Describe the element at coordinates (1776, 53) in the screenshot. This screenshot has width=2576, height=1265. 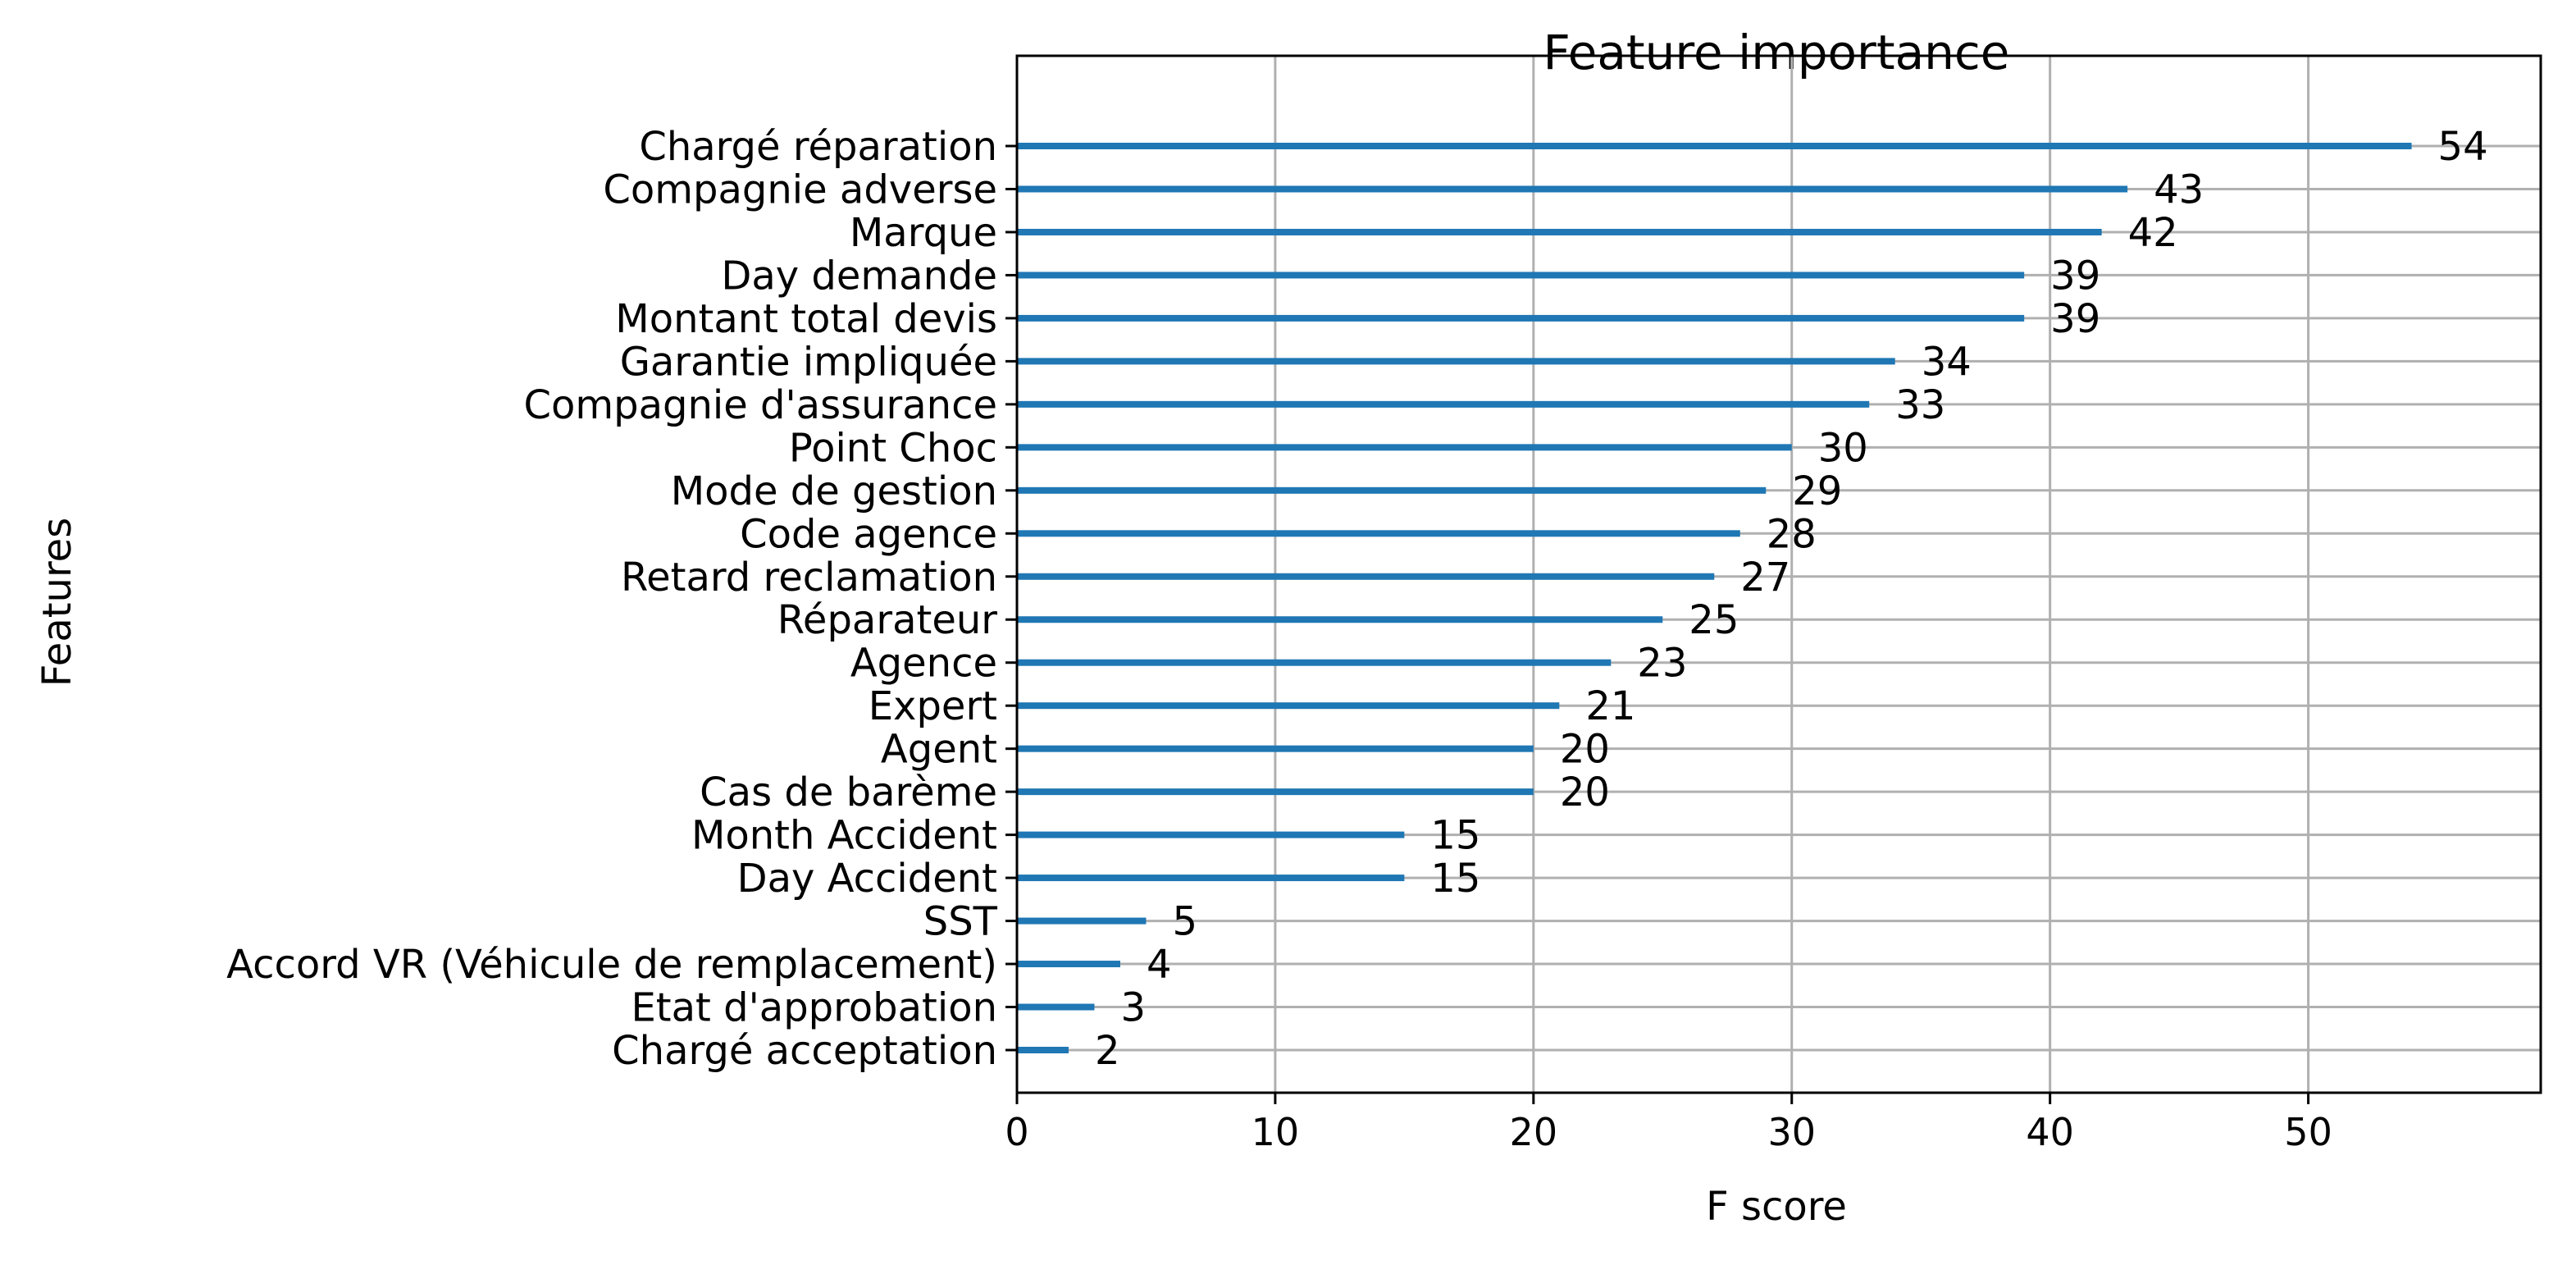
I see `chart-title: Feature importance` at that location.